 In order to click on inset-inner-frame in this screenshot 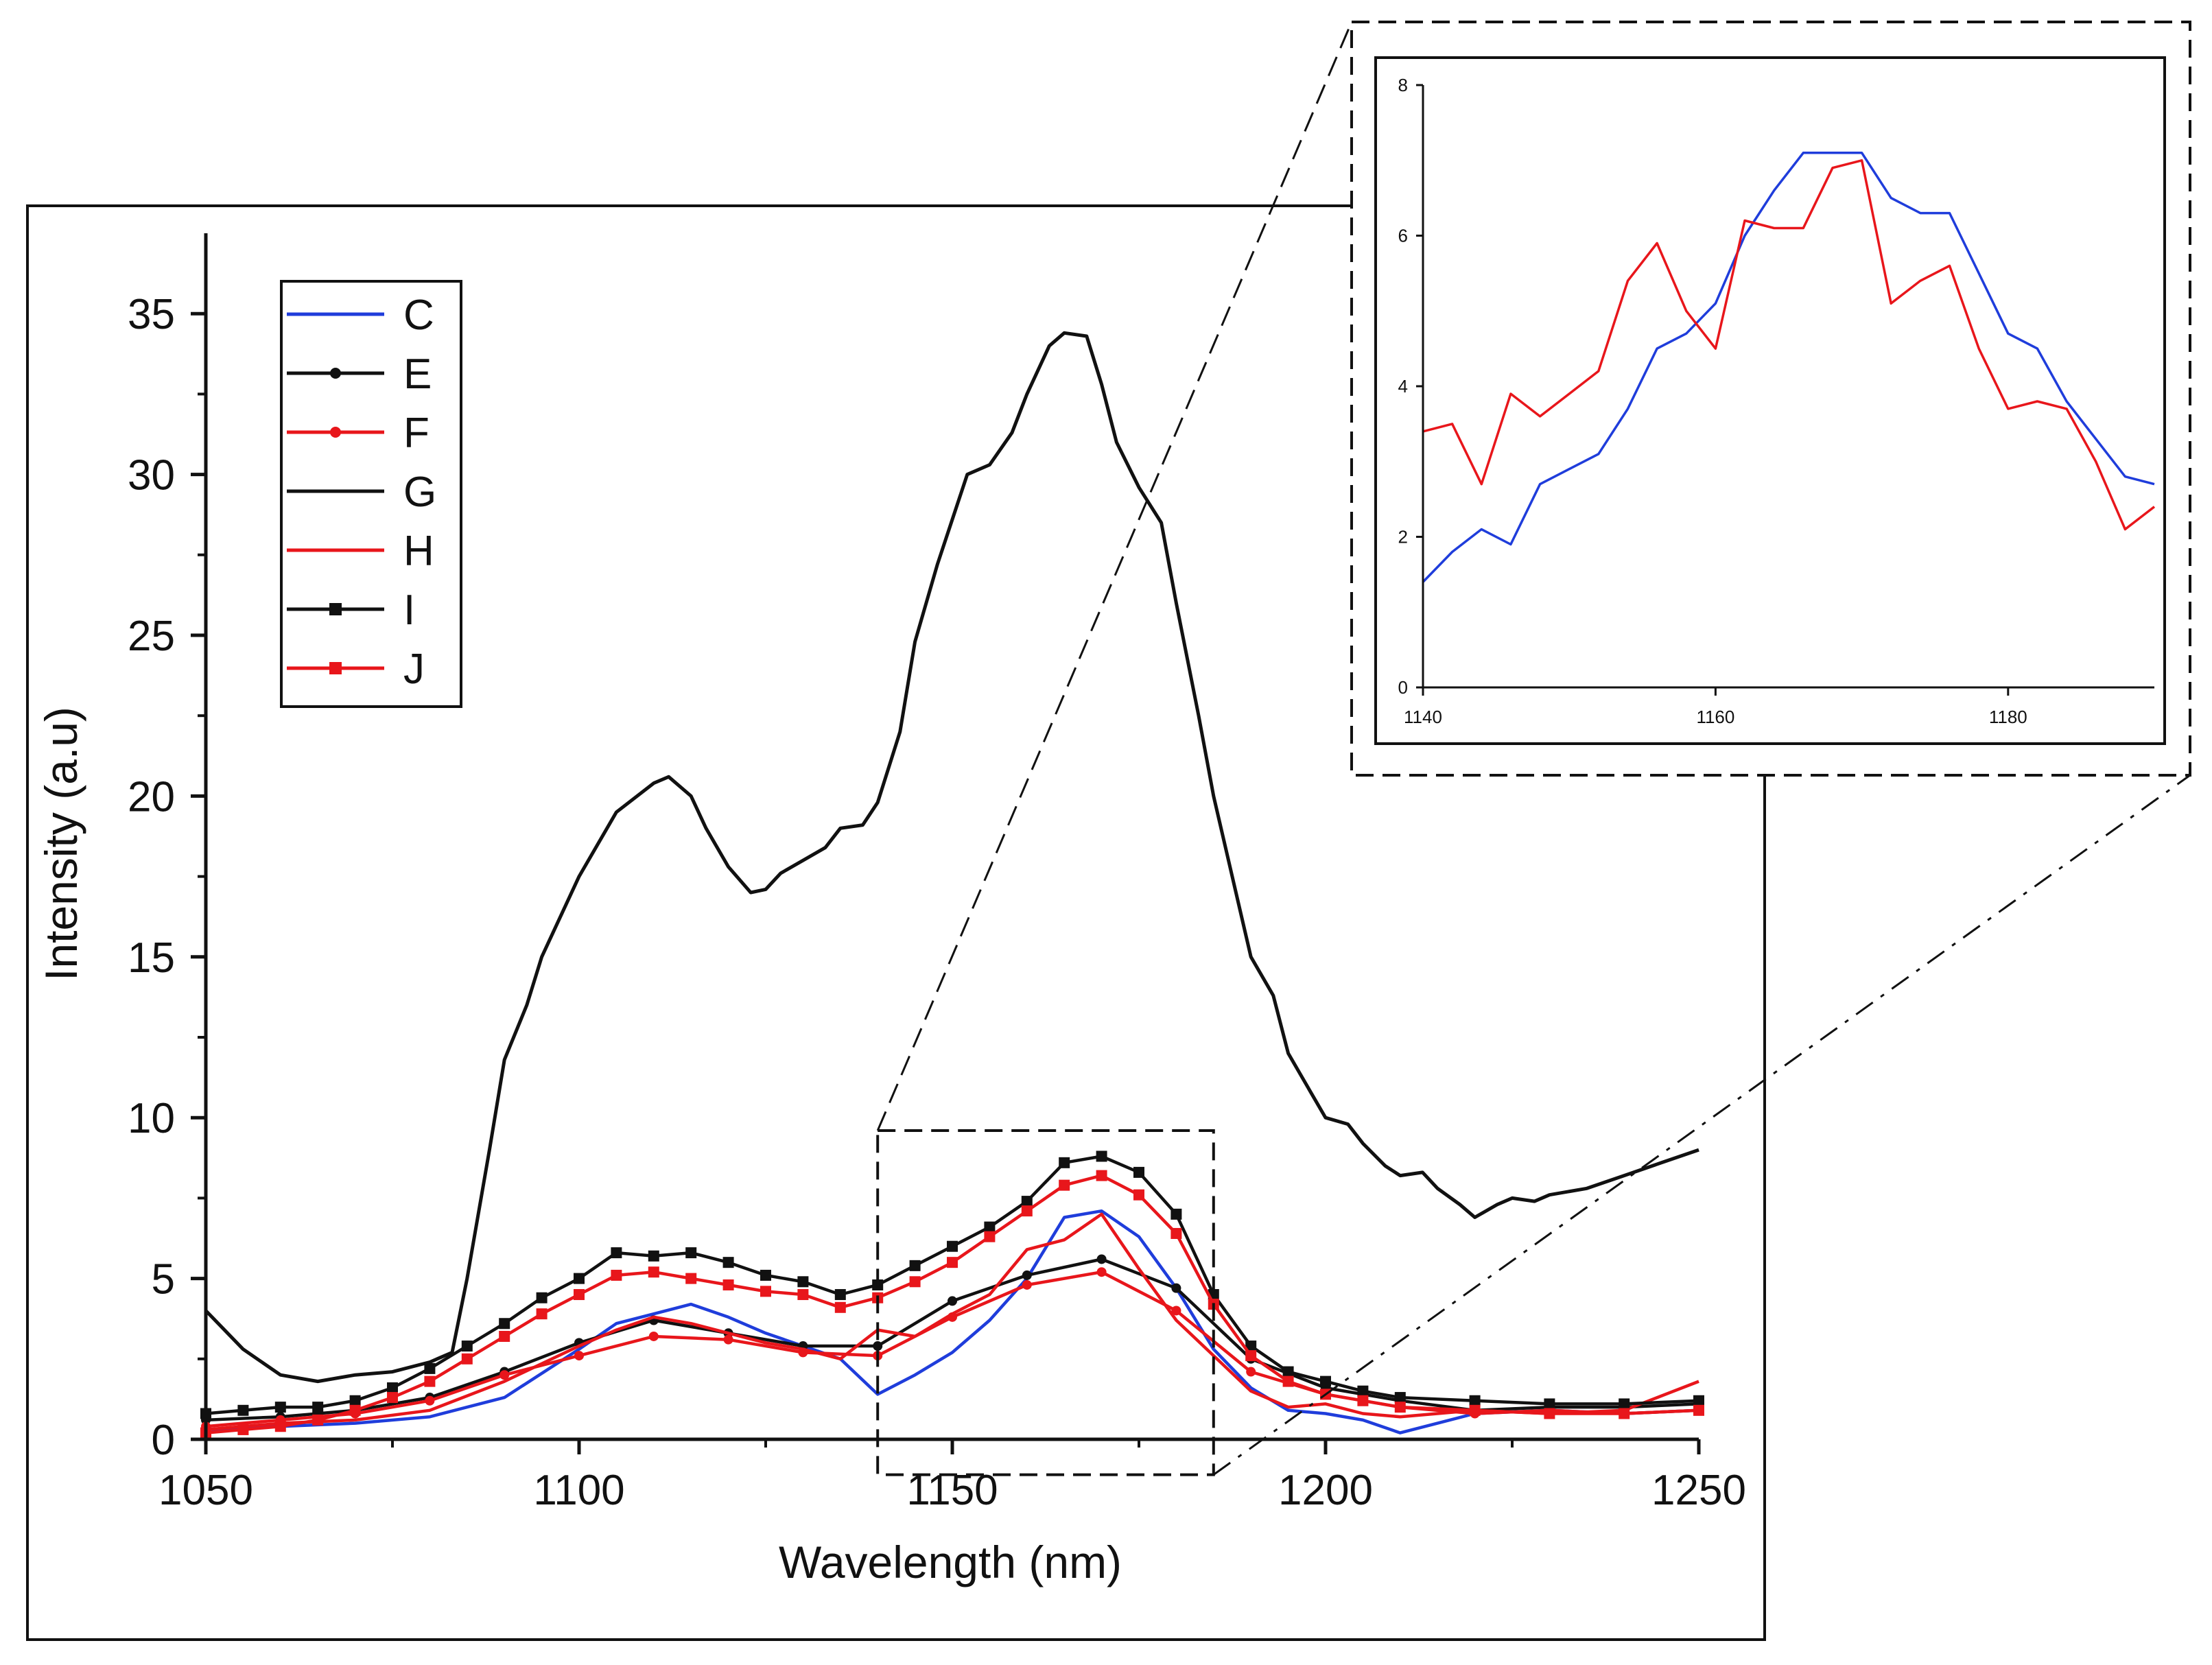, I will do `click(1770, 400)`.